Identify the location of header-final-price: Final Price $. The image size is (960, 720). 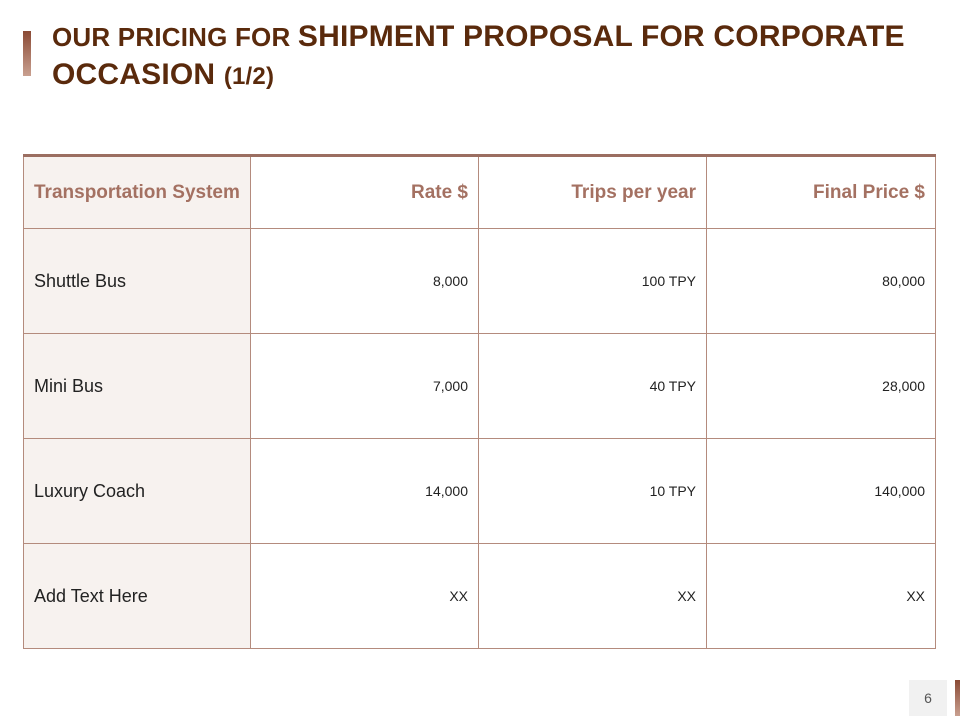
(821, 192).